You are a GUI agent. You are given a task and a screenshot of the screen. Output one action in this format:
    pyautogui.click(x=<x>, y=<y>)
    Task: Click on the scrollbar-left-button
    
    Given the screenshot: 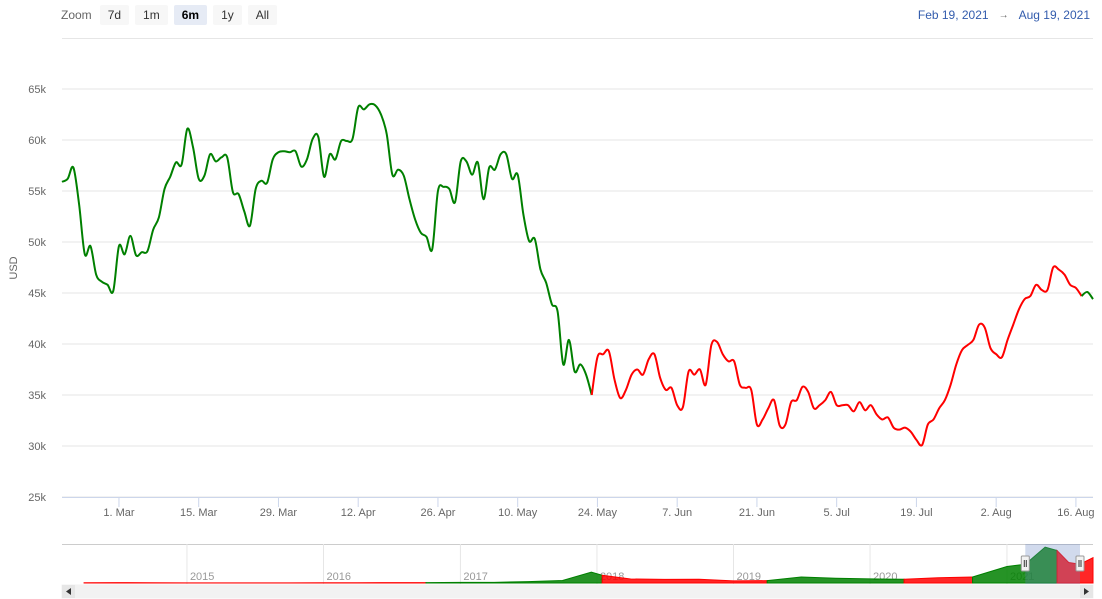 What is the action you would take?
    pyautogui.click(x=68, y=591)
    